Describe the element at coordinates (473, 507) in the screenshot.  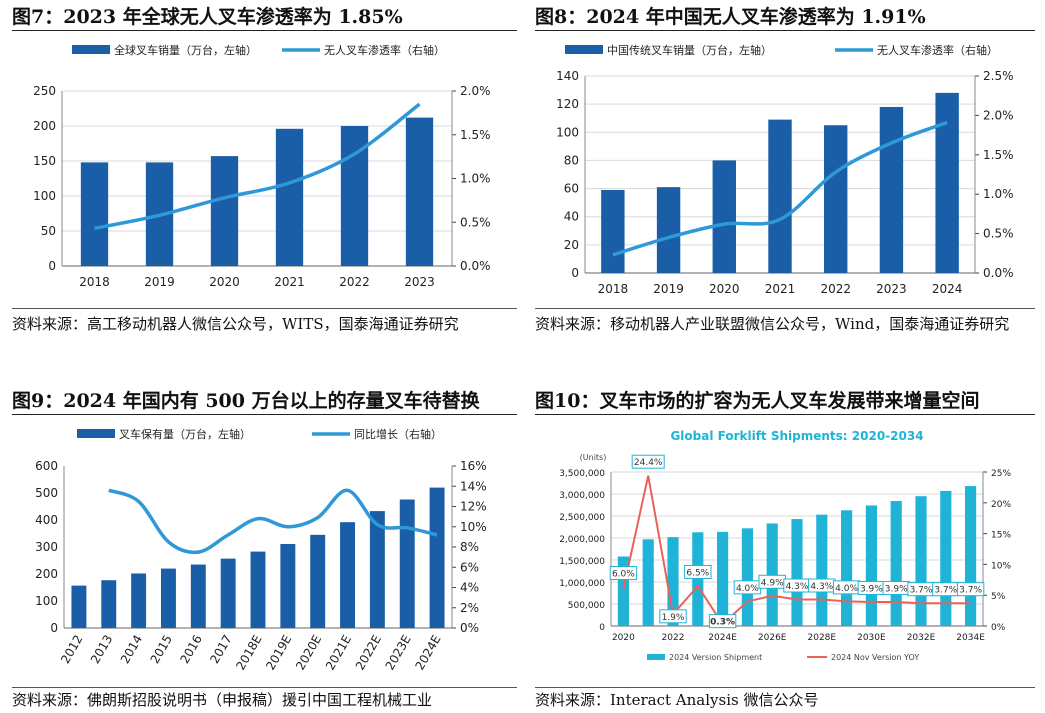
I see `y2-tick-label: 12%` at that location.